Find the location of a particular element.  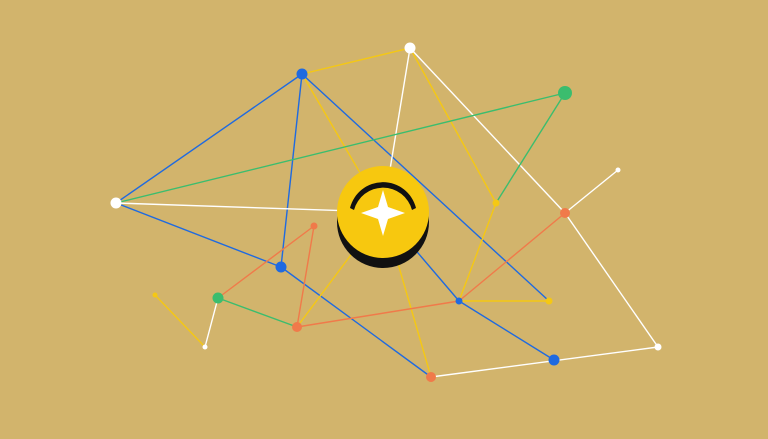

four-point-star-icon is located at coordinates (383, 213).